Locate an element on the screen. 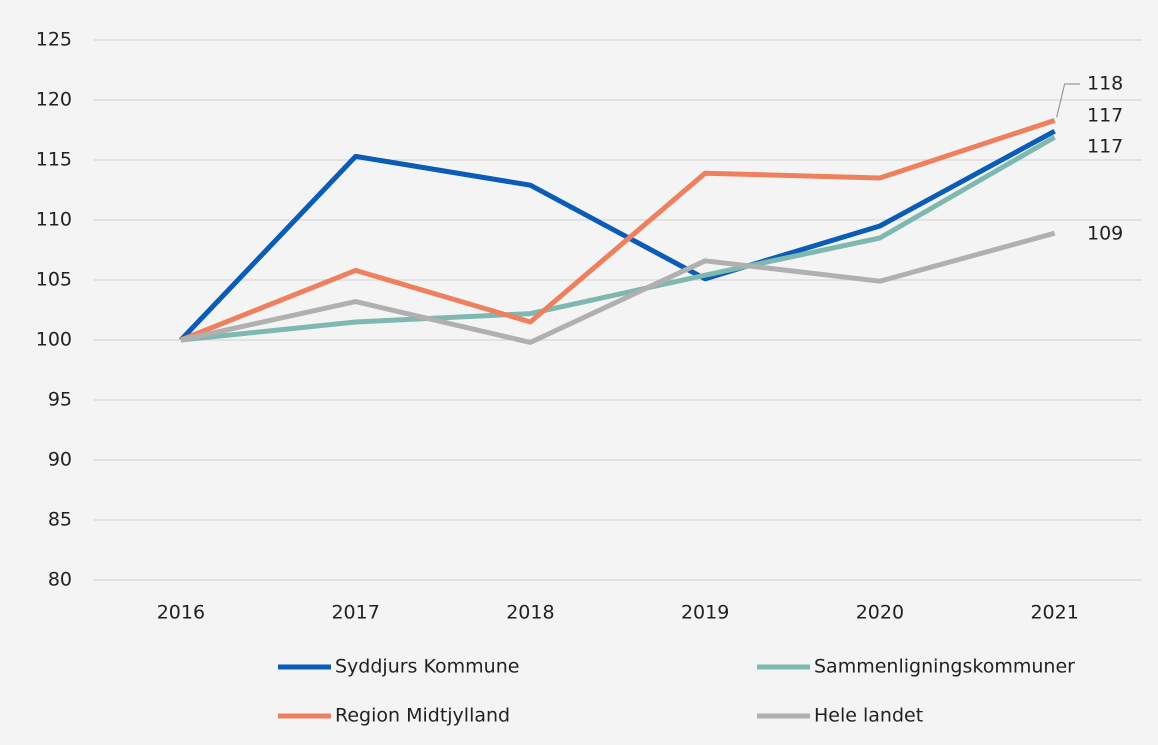 This screenshot has height=745, width=1158. x-tick-label: 2018 is located at coordinates (530, 613).